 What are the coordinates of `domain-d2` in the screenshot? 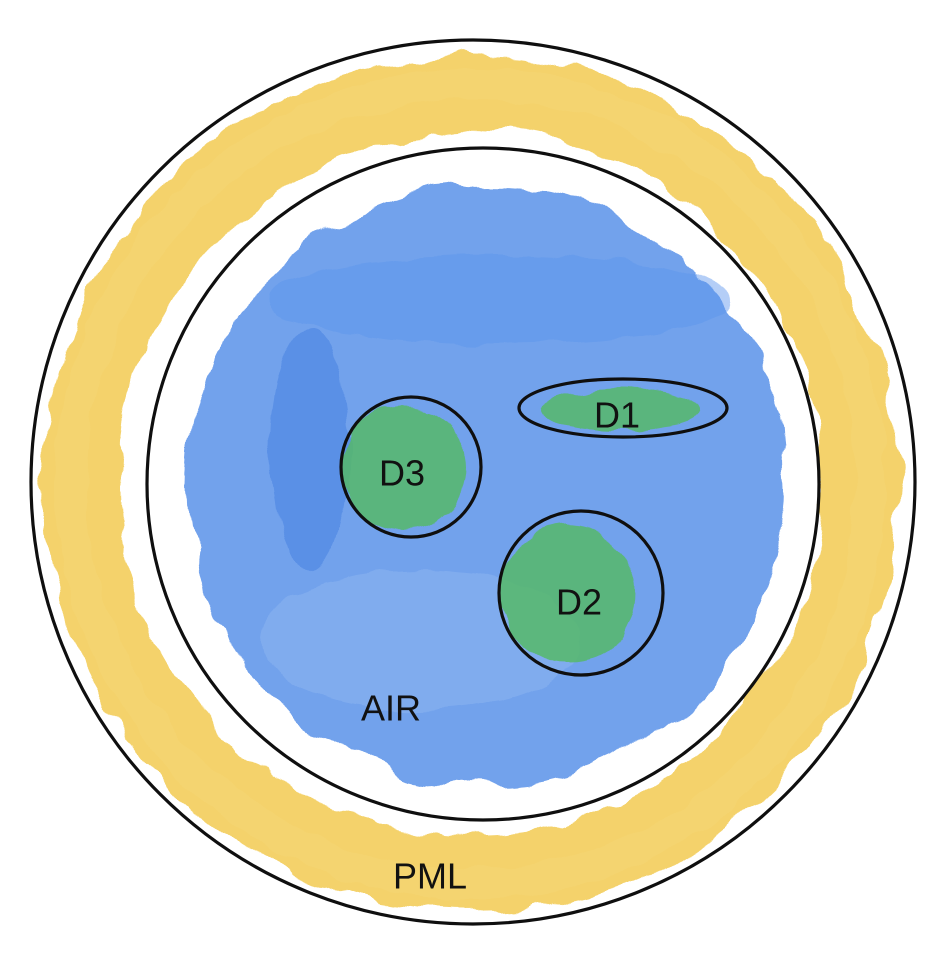 It's located at (581, 593).